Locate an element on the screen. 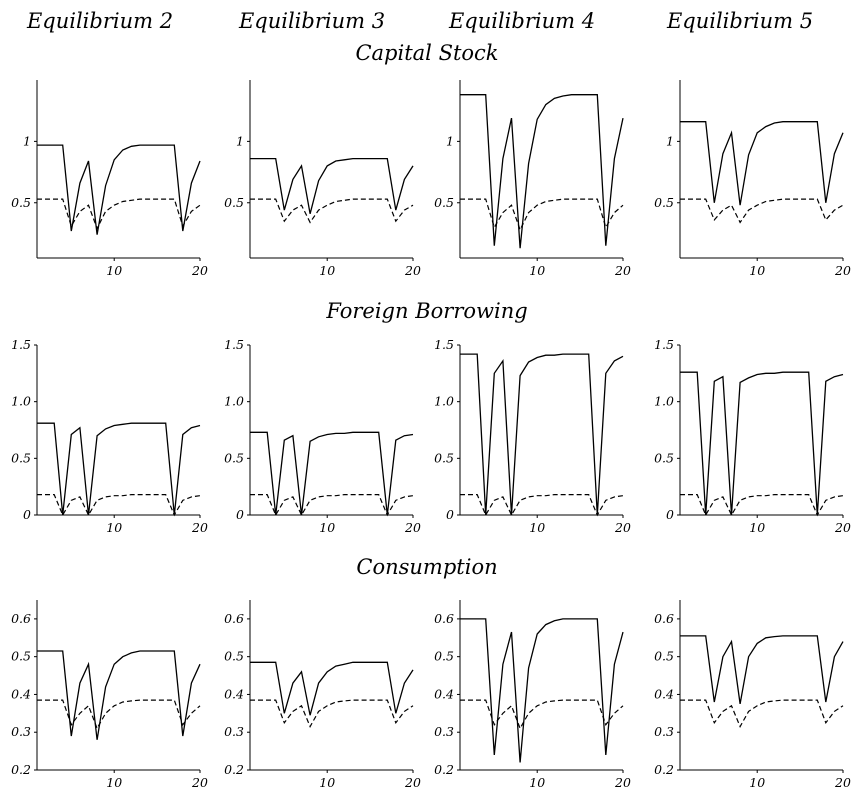 Image resolution: width=855 pixels, height=796 pixels. column-title-equilibrium-3: Equilibrium 3 is located at coordinates (311, 21).